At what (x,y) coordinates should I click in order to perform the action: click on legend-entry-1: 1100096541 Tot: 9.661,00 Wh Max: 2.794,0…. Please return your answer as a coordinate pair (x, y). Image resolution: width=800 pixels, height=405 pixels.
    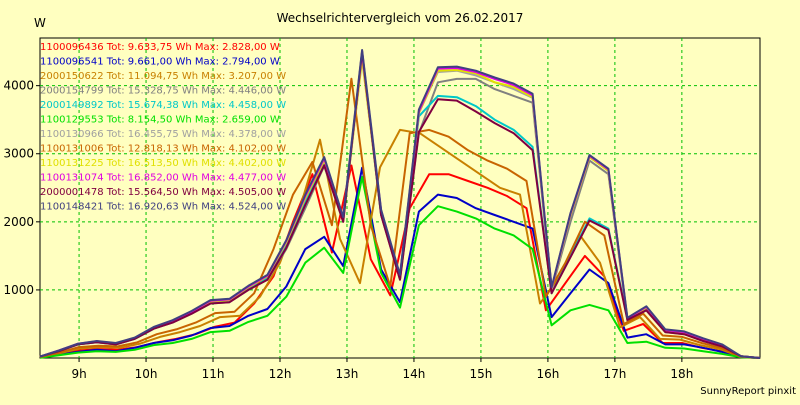
    Looking at the image, I should click on (160, 62).